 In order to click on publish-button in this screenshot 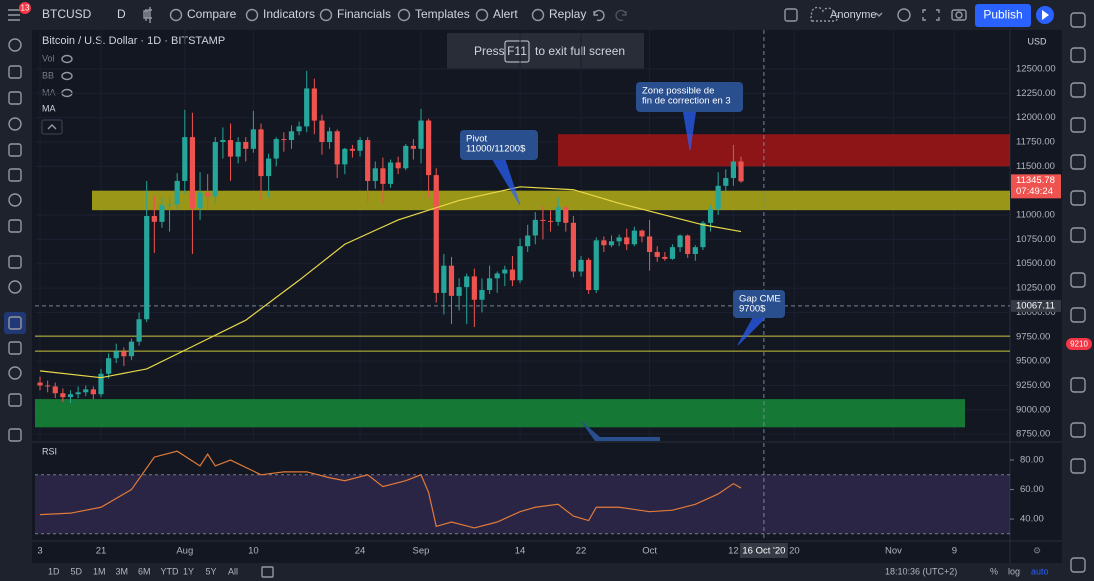, I will do `click(1003, 15)`.